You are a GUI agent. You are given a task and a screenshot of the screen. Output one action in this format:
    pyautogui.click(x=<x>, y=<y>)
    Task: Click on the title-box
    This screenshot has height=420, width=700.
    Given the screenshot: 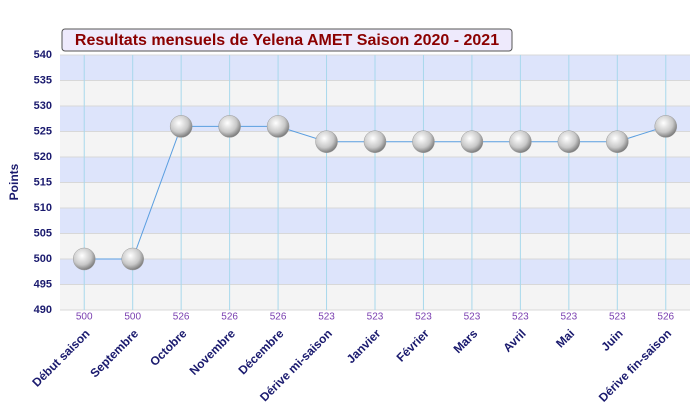 What is the action you would take?
    pyautogui.click(x=287, y=40)
    